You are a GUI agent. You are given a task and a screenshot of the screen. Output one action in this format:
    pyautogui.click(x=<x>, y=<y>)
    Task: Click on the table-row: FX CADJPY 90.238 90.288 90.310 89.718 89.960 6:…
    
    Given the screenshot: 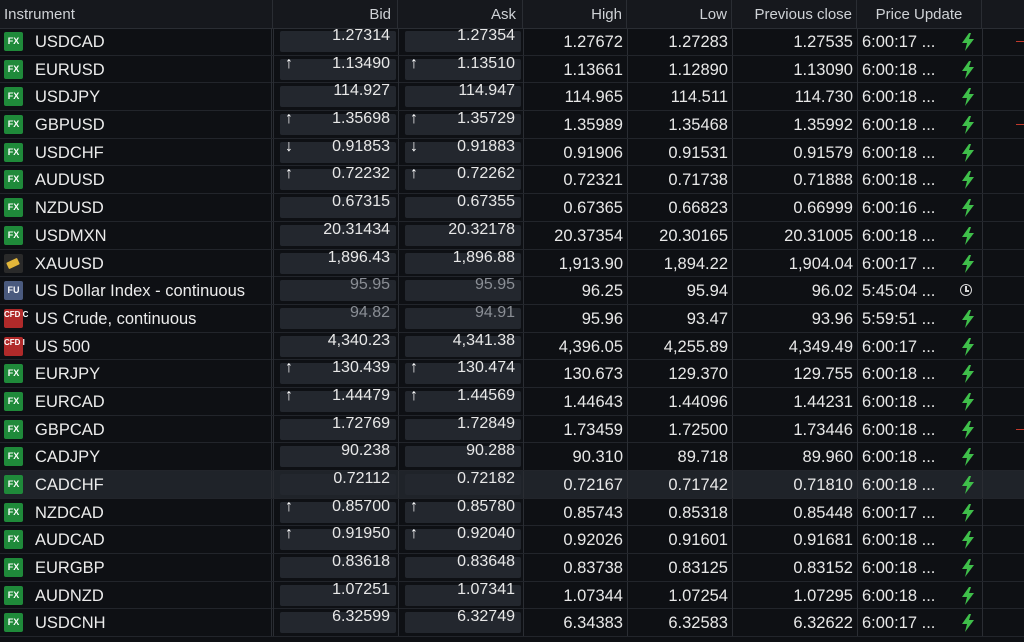 What is the action you would take?
    pyautogui.click(x=512, y=456)
    